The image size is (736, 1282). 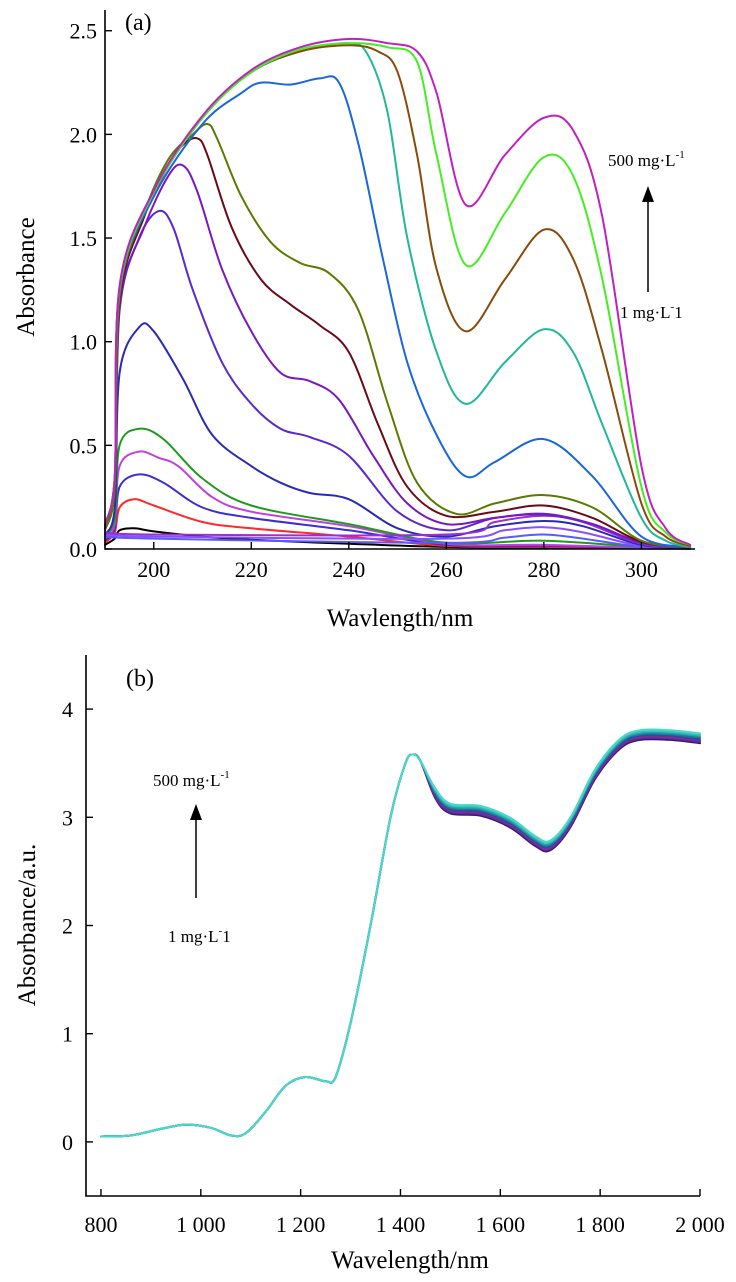 What do you see at coordinates (301, 1224) in the screenshot?
I see `chart-b-x-tick-label: 1 200` at bounding box center [301, 1224].